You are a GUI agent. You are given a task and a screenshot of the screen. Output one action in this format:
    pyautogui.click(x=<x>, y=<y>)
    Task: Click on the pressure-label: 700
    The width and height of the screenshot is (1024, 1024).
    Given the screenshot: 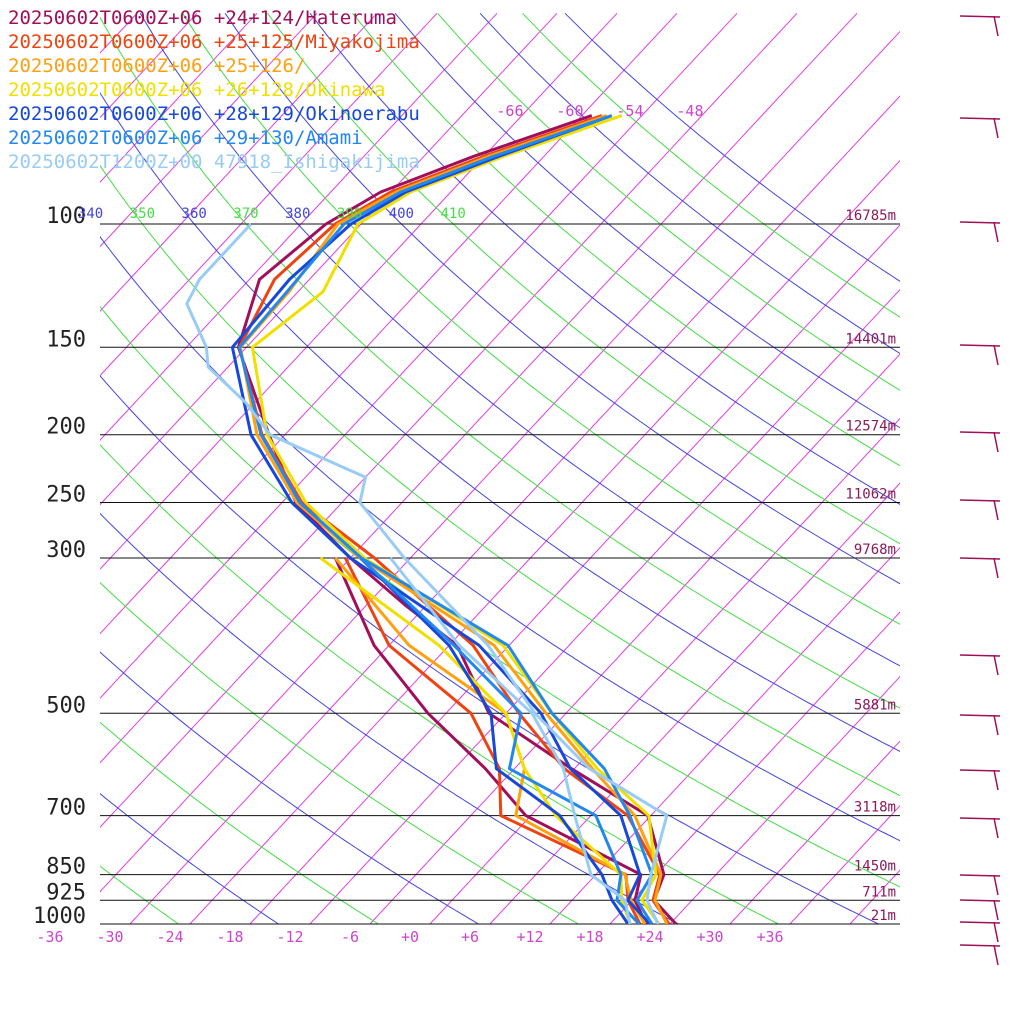 What is the action you would take?
    pyautogui.click(x=66, y=808)
    